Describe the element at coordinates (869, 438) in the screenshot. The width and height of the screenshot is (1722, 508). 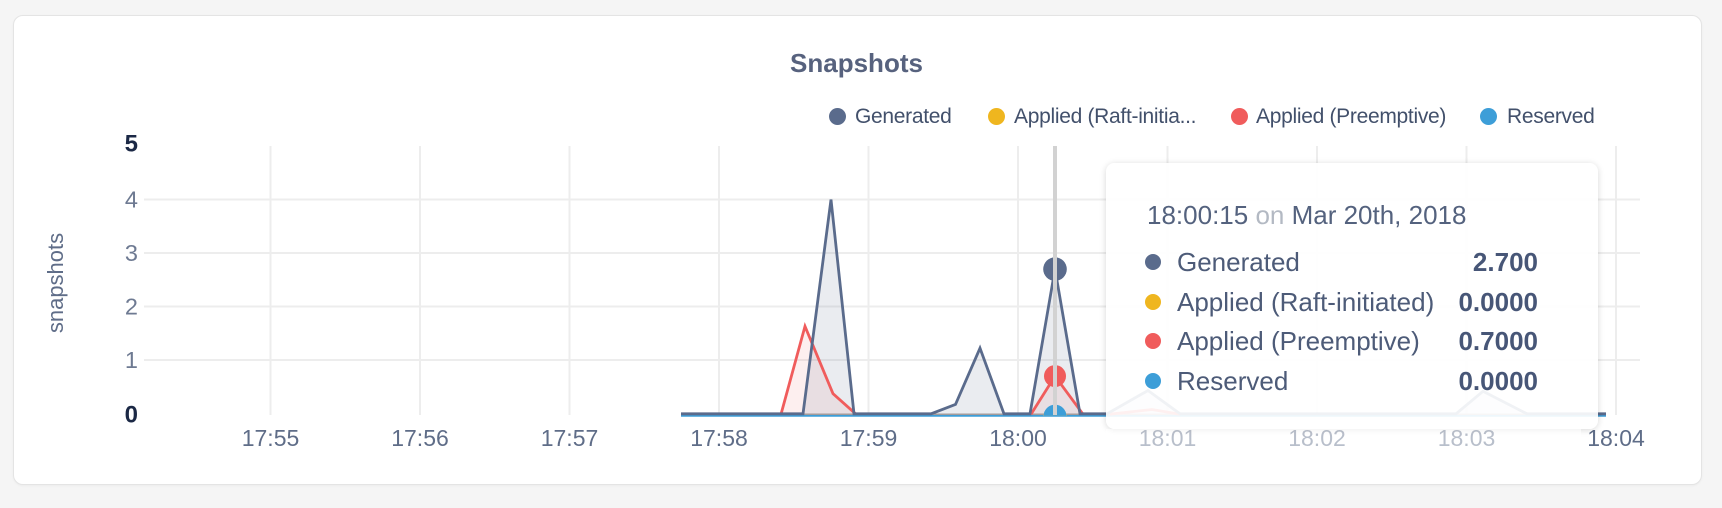
I see `svg-text: 17:59` at that location.